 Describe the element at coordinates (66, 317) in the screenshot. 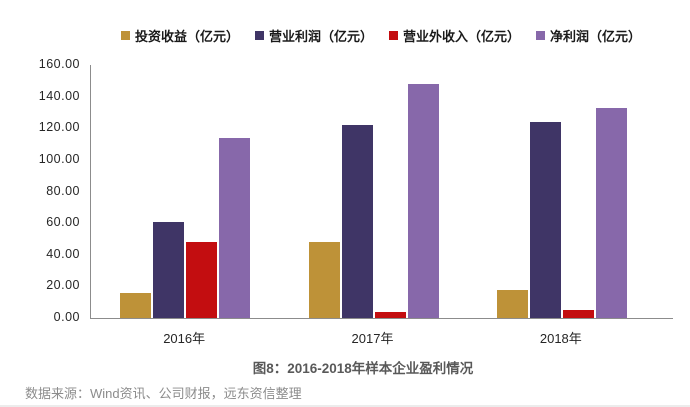

I see `y-axis-tick-label: 0.00` at that location.